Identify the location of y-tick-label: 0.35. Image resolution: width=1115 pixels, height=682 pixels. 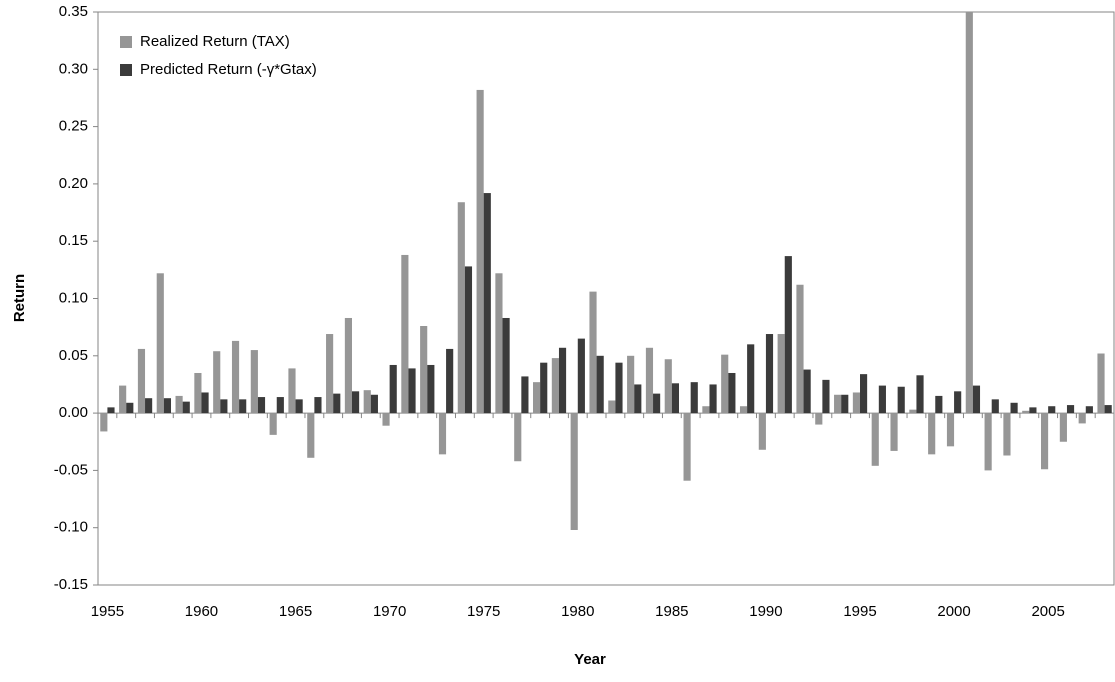
(73, 11).